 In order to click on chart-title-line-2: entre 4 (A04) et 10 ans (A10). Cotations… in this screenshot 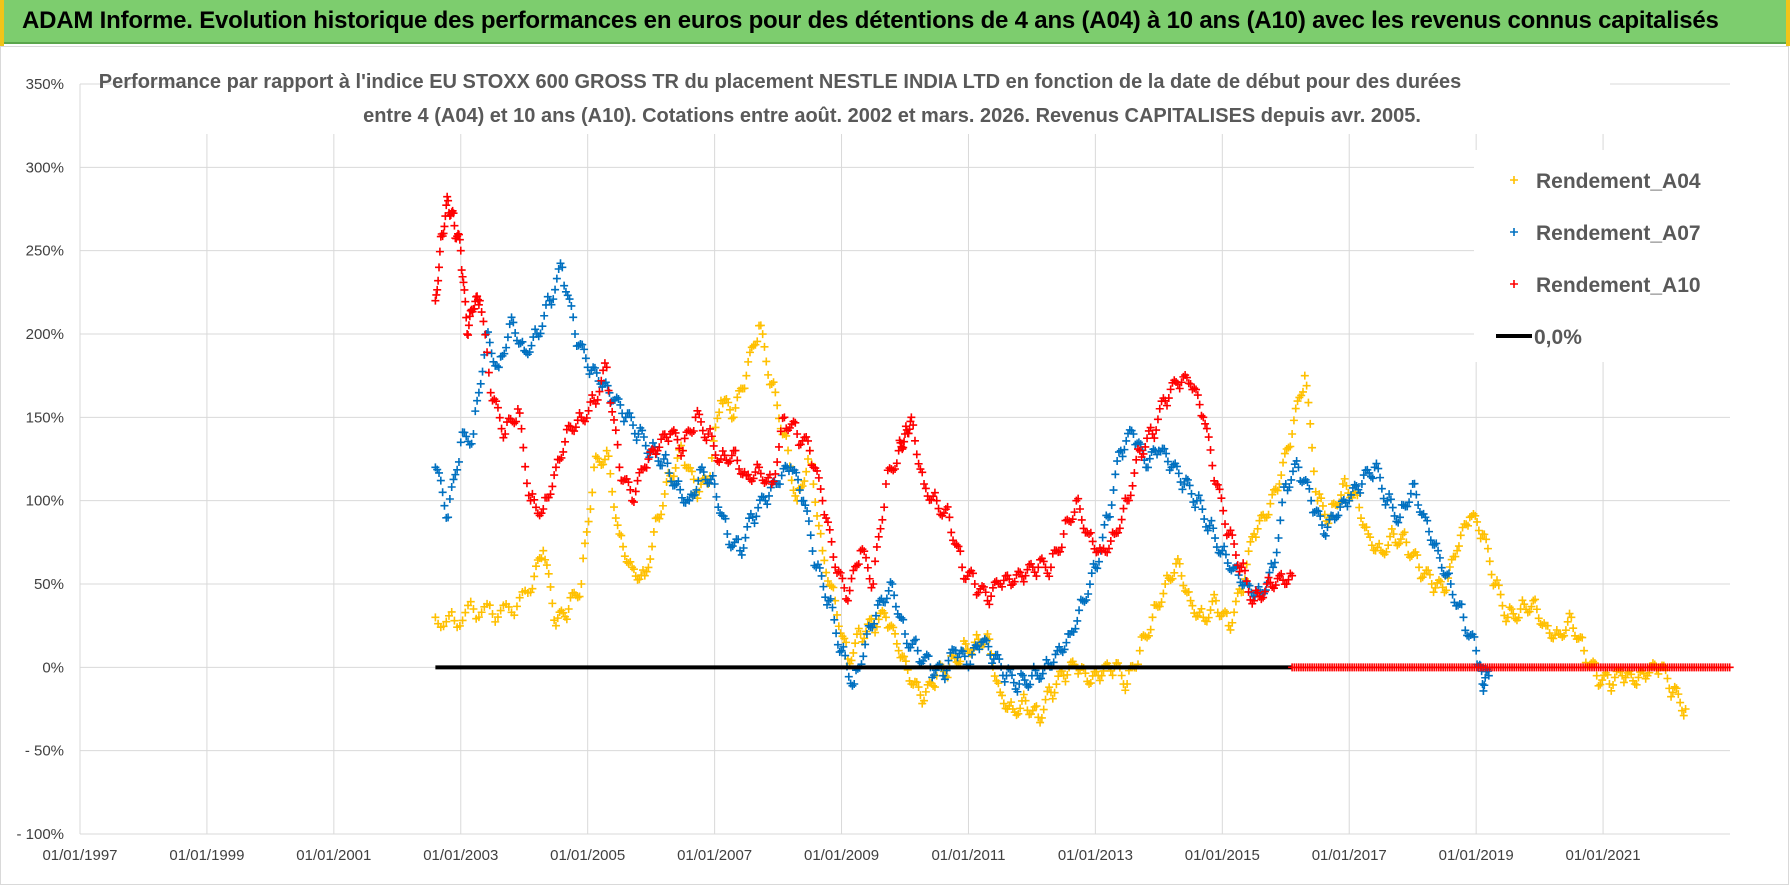, I will do `click(892, 116)`.